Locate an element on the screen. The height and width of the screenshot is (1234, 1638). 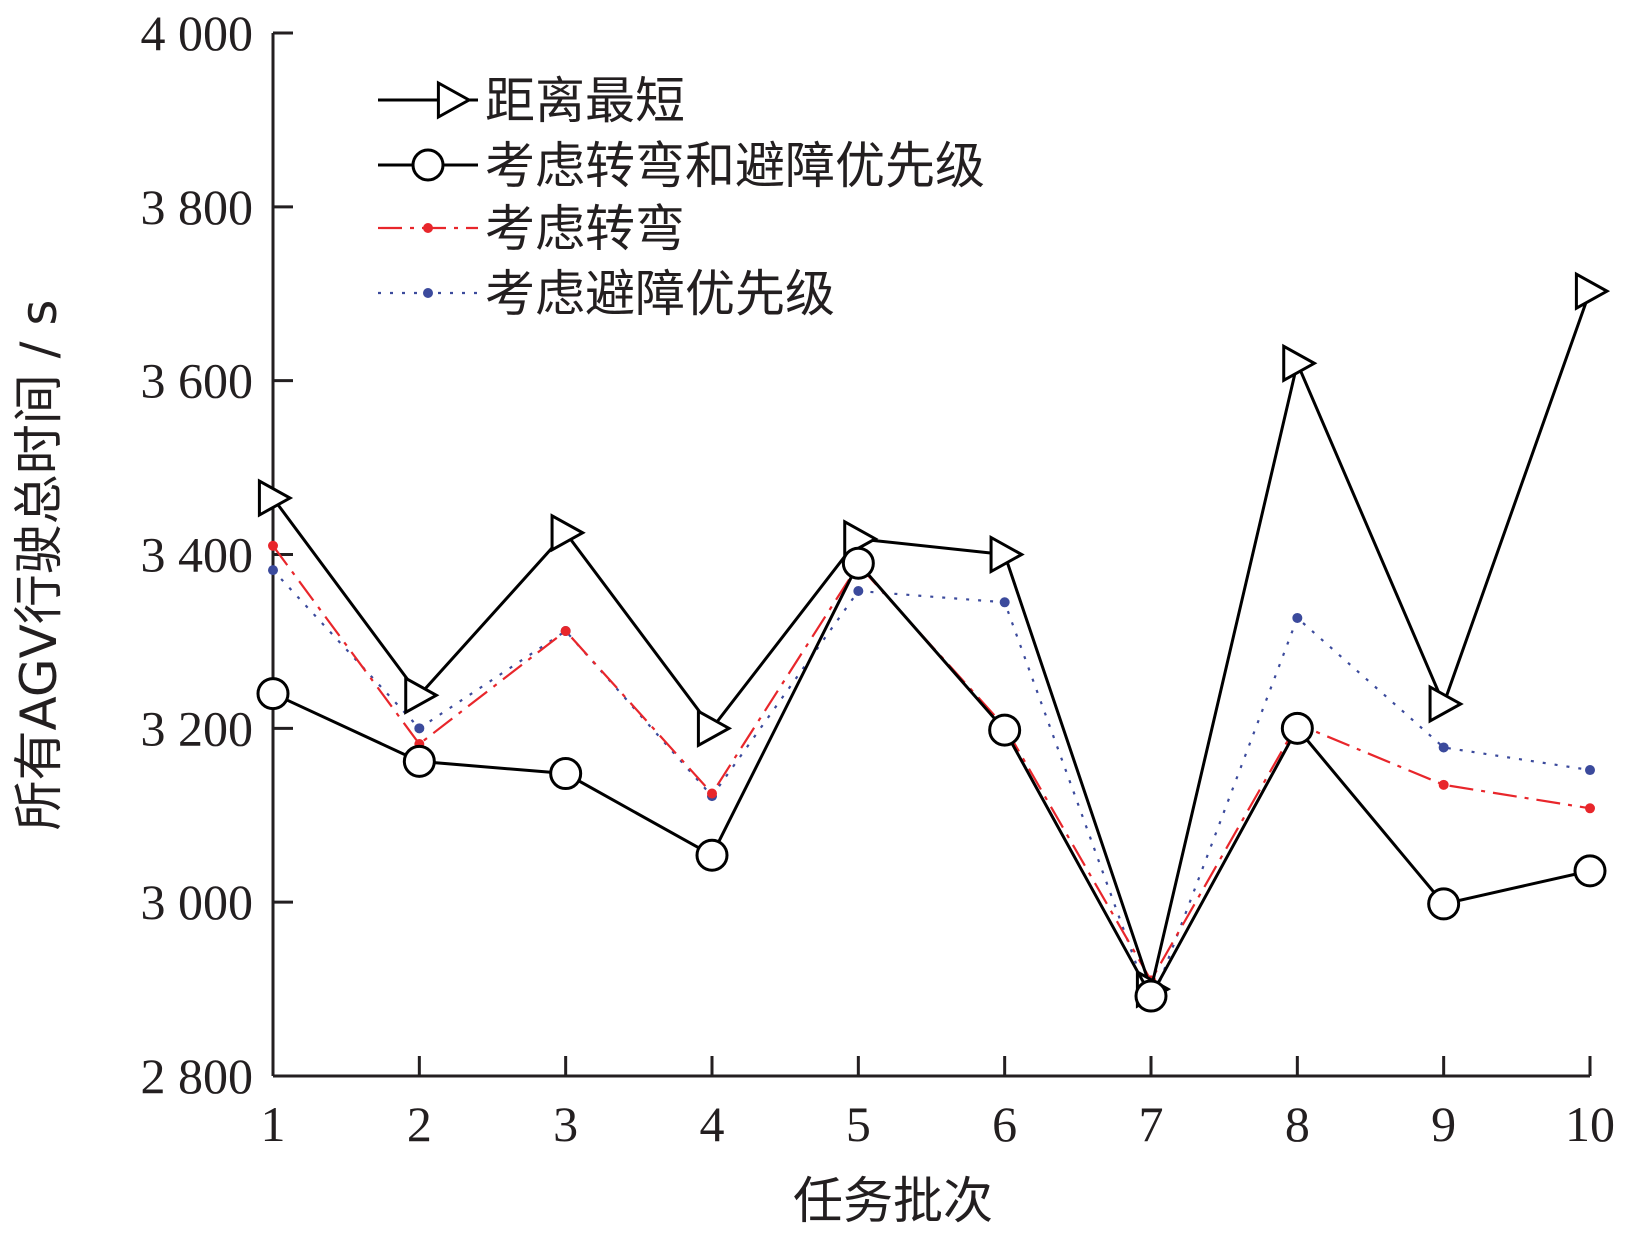
x-tick-label: 9 is located at coordinates (1443, 1124).